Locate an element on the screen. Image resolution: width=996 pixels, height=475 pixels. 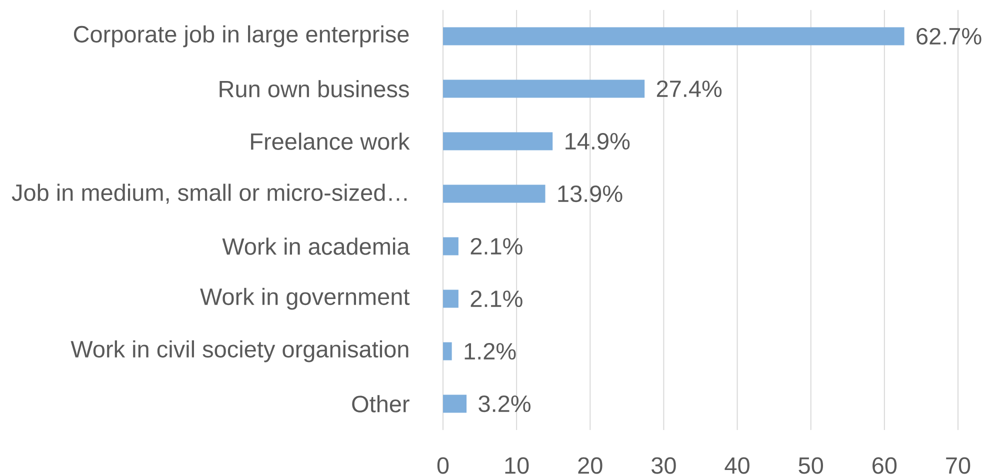
y-tick-label: Freelance work is located at coordinates (330, 141).